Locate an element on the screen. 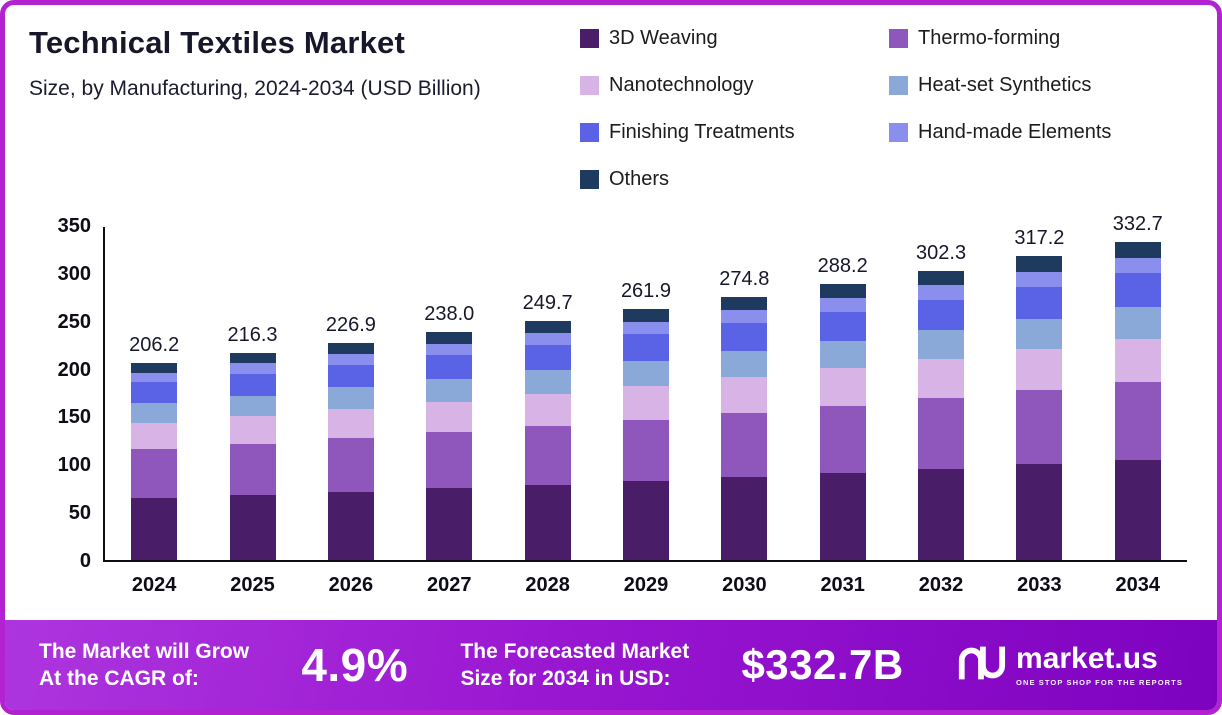 The height and width of the screenshot is (715, 1222). x-axis-label: 2029 is located at coordinates (646, 585).